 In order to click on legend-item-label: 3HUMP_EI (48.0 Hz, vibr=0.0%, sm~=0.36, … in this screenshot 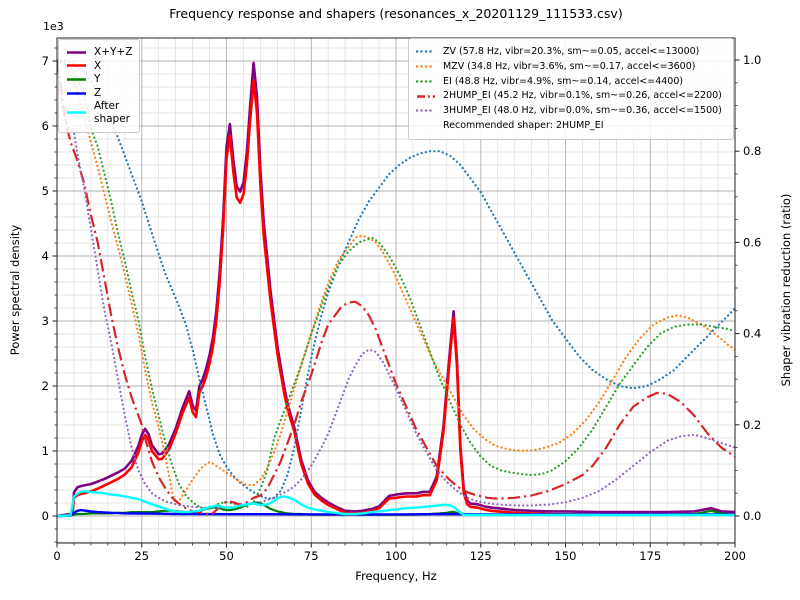, I will do `click(582, 111)`.